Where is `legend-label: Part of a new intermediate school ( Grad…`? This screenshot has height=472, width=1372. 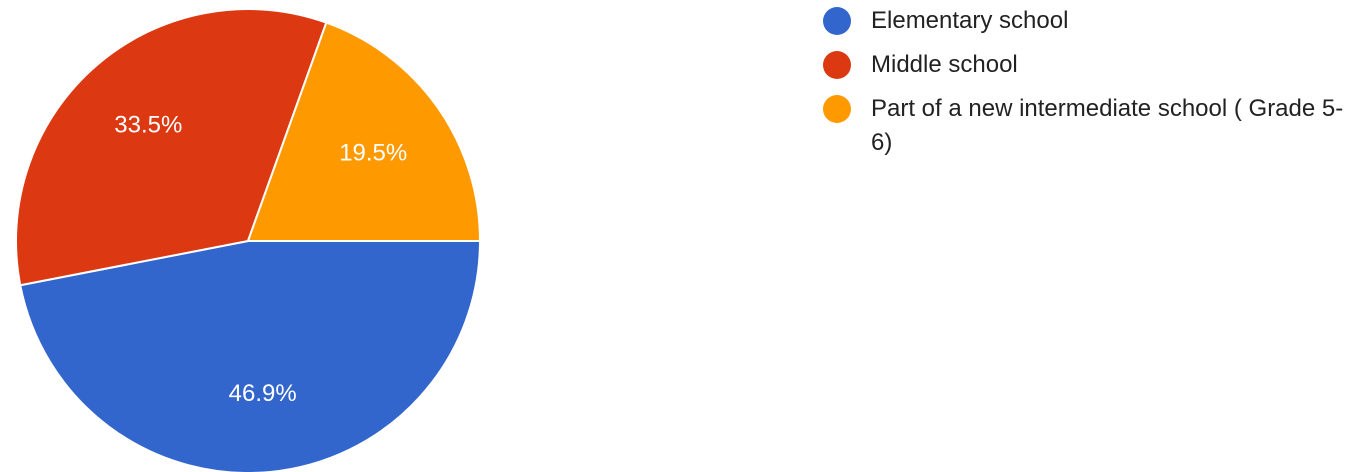
legend-label: Part of a new intermediate school ( Grad… is located at coordinates (1107, 125).